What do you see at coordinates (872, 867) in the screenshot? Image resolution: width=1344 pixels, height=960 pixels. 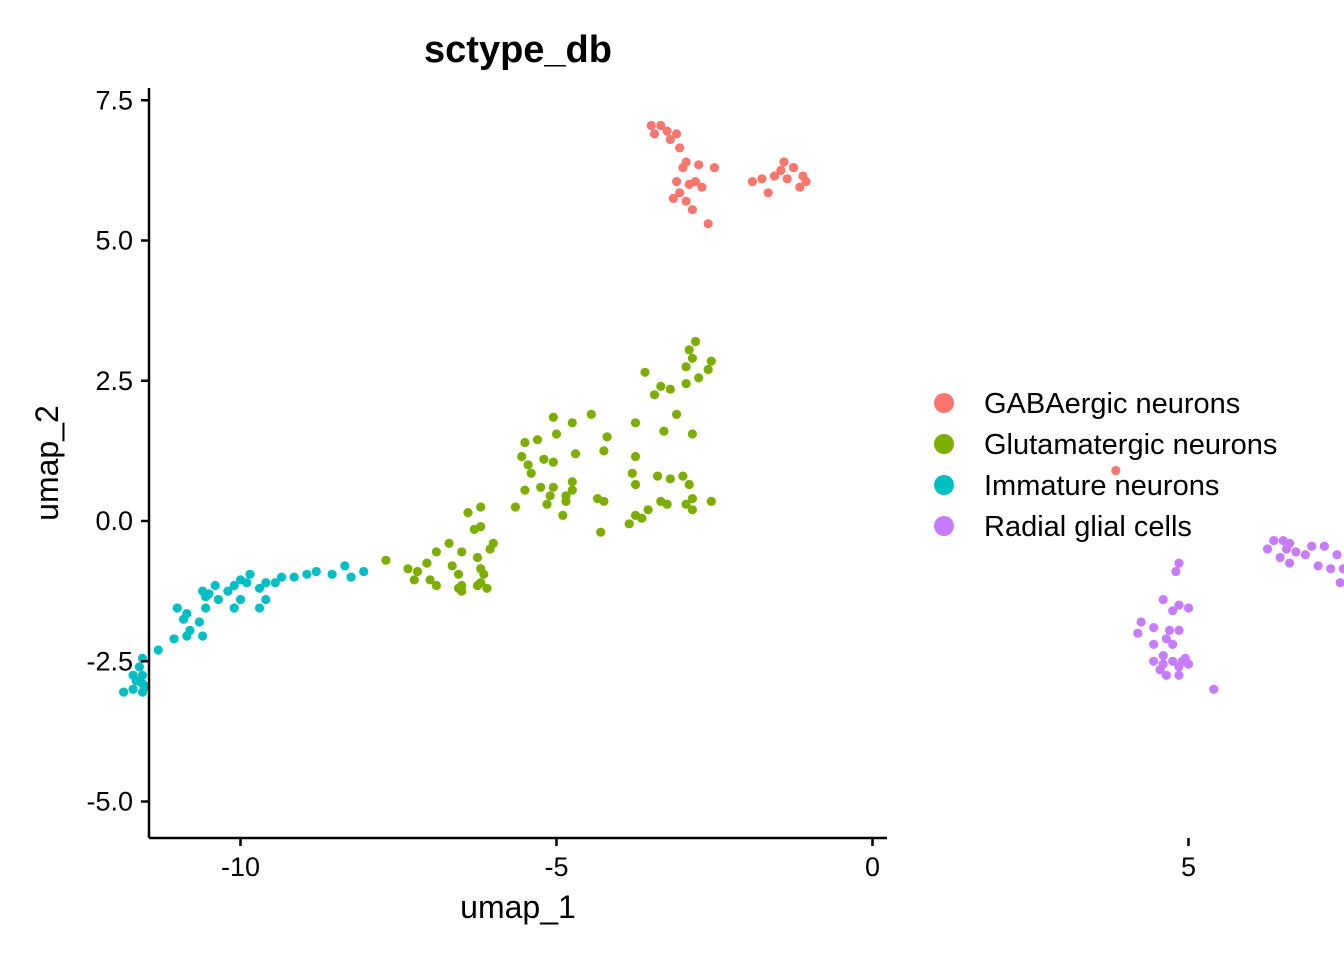 I see `x-tick-label: 0` at bounding box center [872, 867].